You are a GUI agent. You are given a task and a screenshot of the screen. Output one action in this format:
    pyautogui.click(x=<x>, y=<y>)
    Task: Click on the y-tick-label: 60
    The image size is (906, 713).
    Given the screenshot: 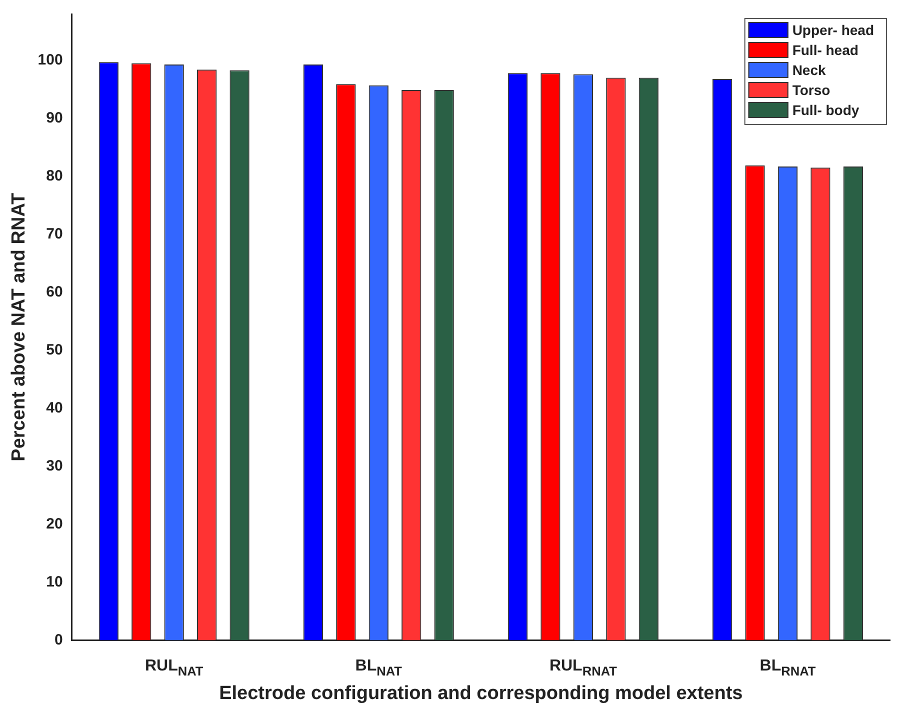 What is the action you would take?
    pyautogui.click(x=54, y=291)
    